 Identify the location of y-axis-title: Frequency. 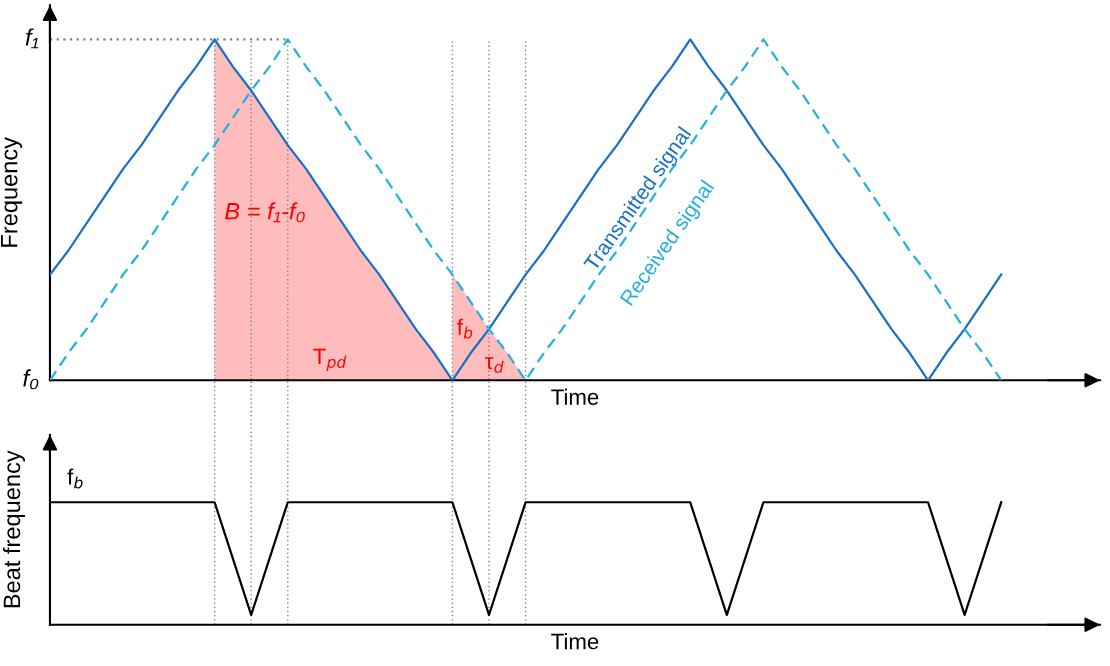
(12, 192).